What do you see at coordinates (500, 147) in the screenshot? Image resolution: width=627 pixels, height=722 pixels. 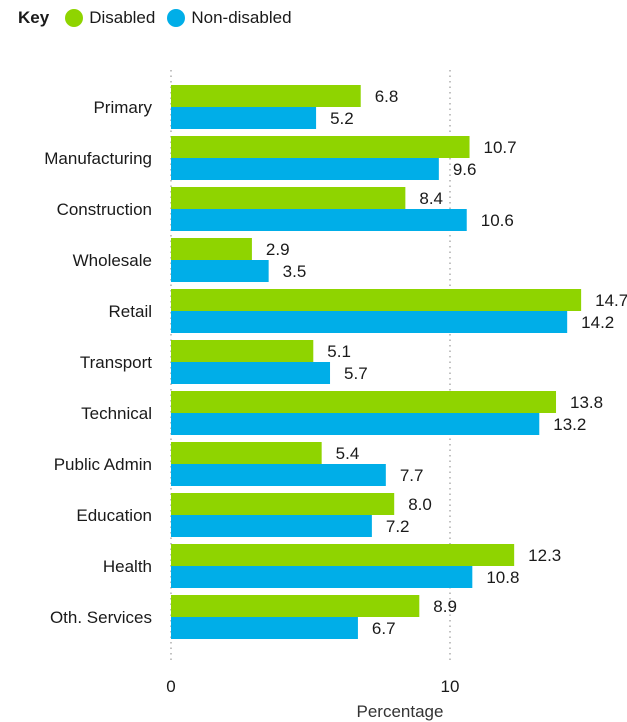 I see `value-label-disabled-1: 10.7` at bounding box center [500, 147].